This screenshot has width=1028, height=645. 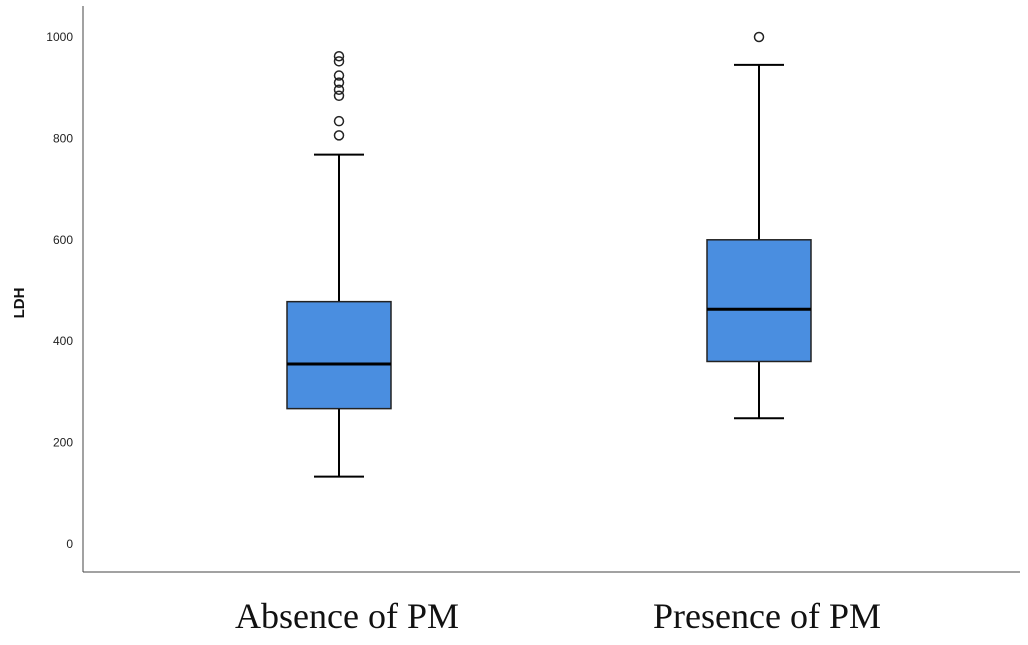 What do you see at coordinates (63, 138) in the screenshot?
I see `y-tick-label: 800` at bounding box center [63, 138].